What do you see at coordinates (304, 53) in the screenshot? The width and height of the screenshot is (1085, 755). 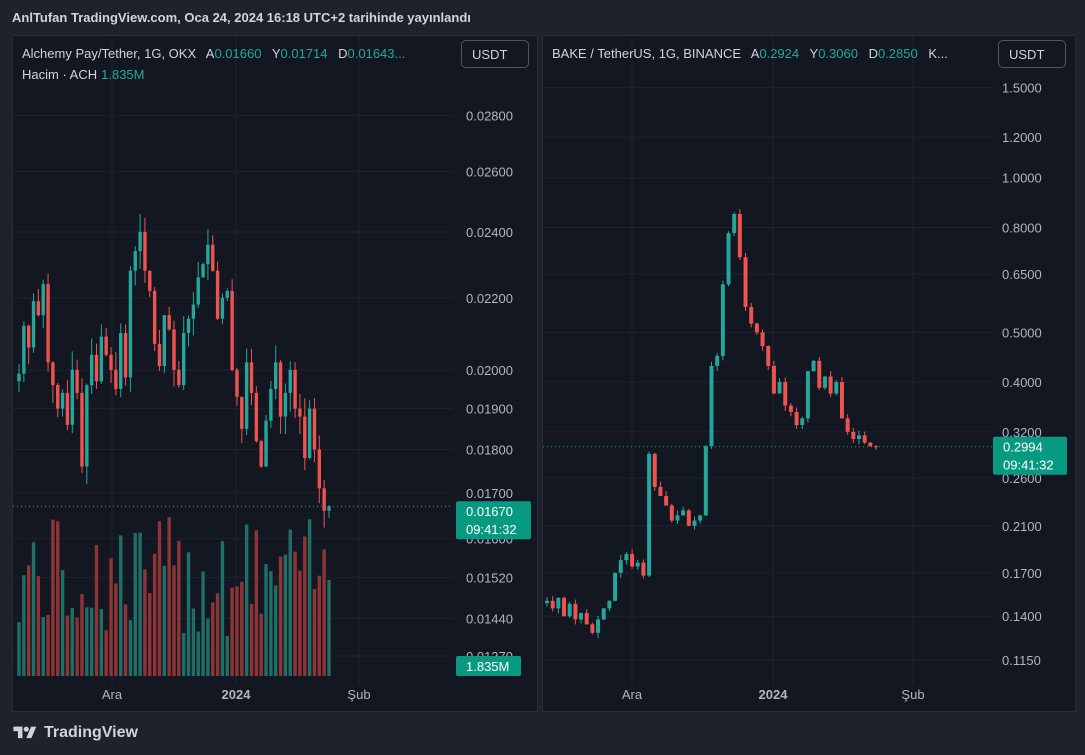 I see `ach-high-value: 0.01714` at bounding box center [304, 53].